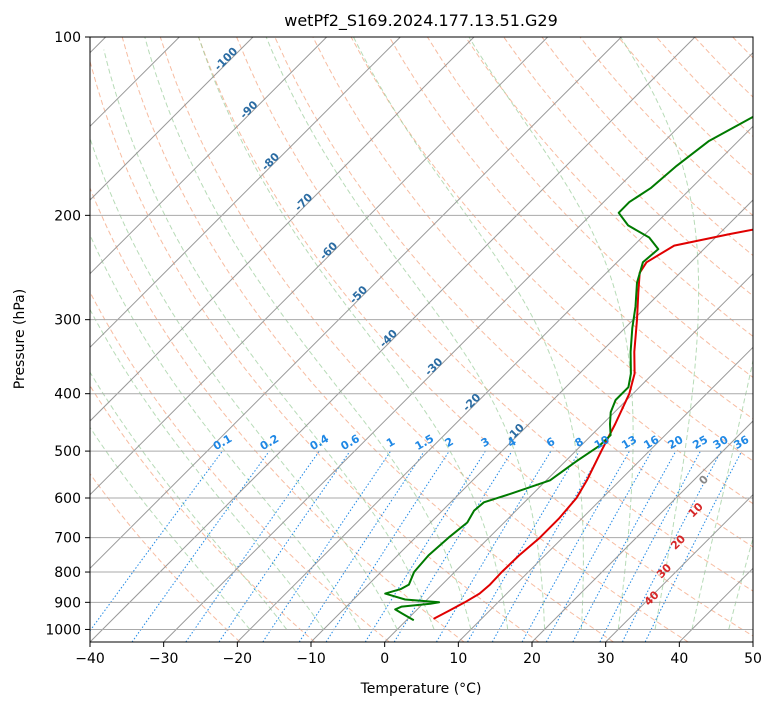 The width and height of the screenshot is (775, 708). What do you see at coordinates (421, 21) in the screenshot?
I see `chart-title: wetPf2_S169.2024.177.13.51.G29` at bounding box center [421, 21].